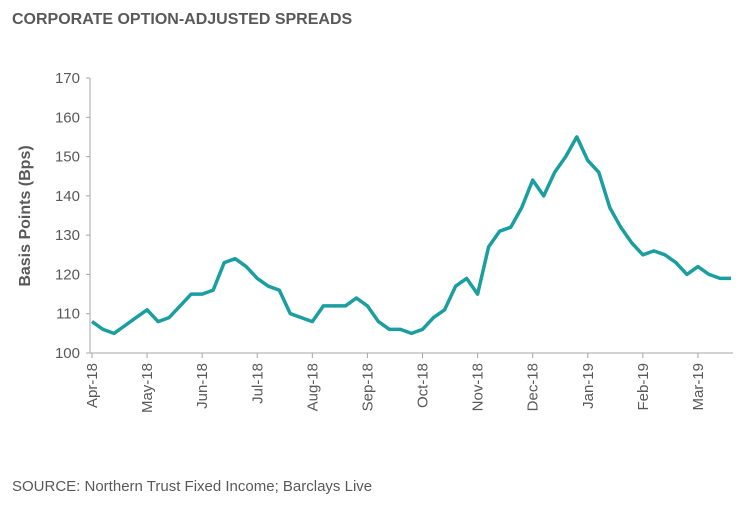  I want to click on x-tick-label: Jul-18, so click(257, 383).